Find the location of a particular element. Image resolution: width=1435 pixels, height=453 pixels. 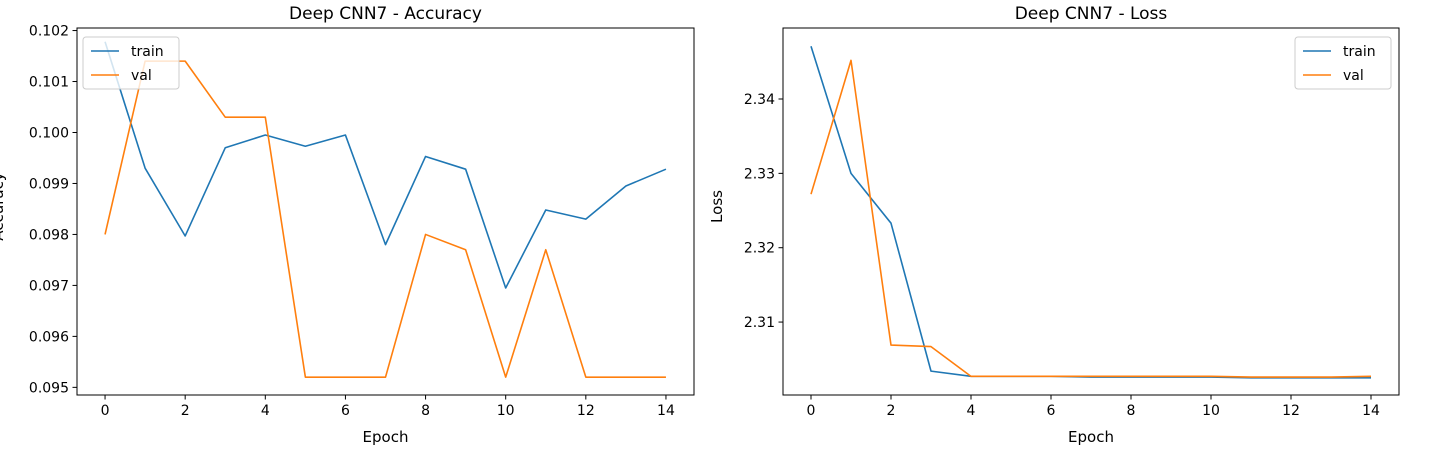

y-tick-label: 2.34 is located at coordinates (759, 100).